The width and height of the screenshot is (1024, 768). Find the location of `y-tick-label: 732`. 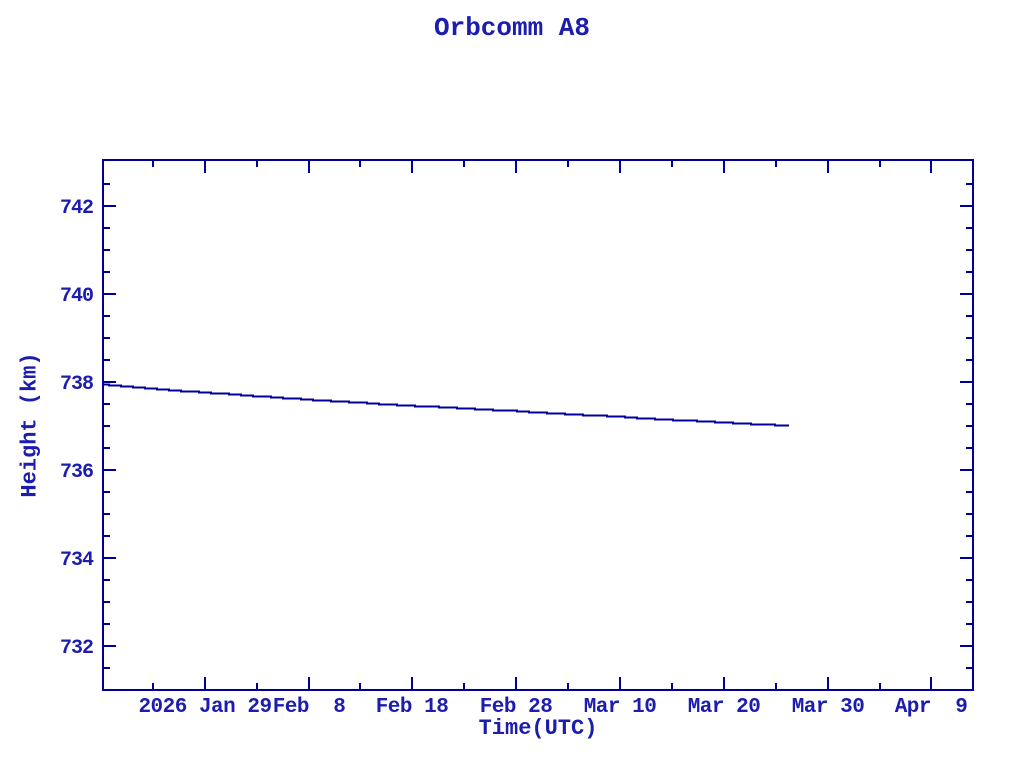

y-tick-label: 732 is located at coordinates (76, 648).